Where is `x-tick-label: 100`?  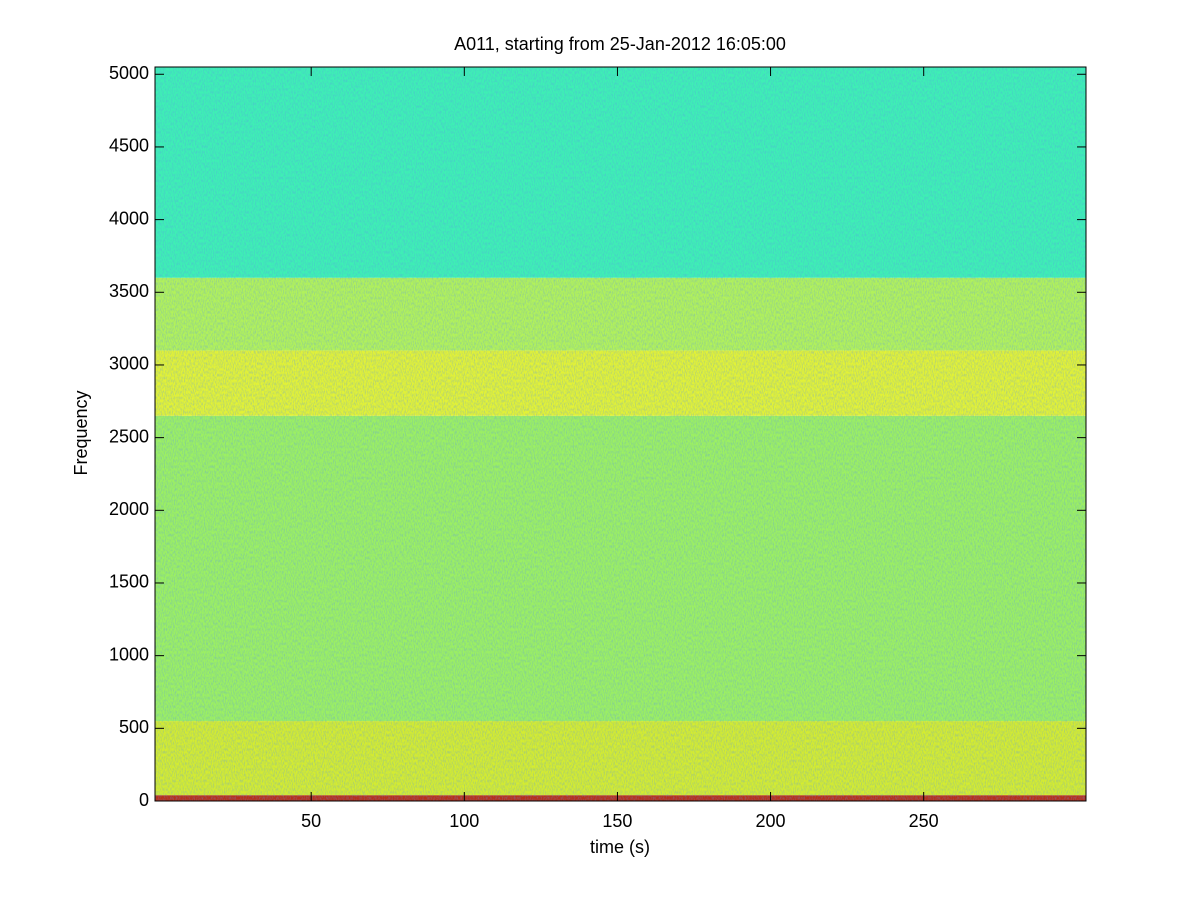
x-tick-label: 100 is located at coordinates (464, 821).